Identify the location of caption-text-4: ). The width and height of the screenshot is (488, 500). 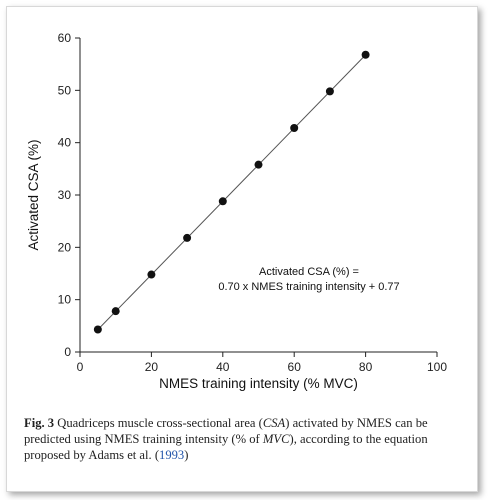
(186, 455).